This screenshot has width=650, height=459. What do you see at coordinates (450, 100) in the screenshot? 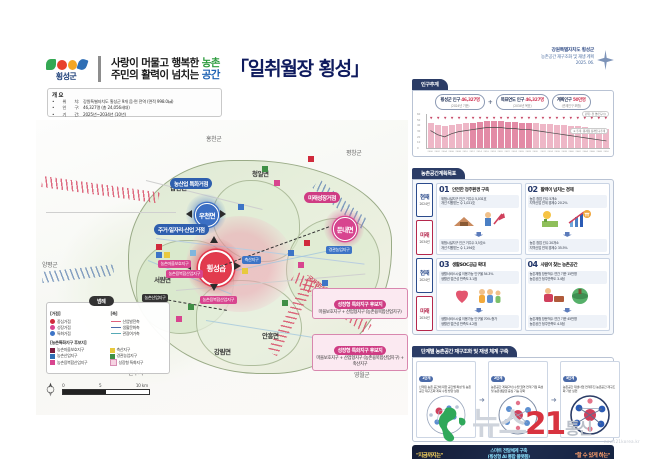
I see `chip-label: 횡성군 인구` at bounding box center [450, 100].